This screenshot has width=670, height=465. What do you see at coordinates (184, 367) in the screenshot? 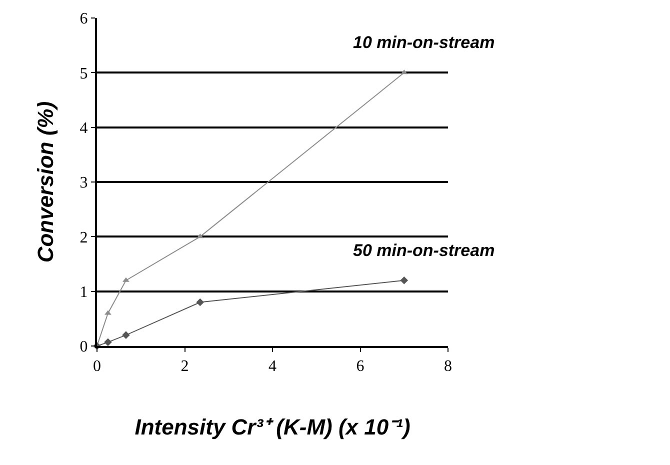
I see `x-tick-label: 2` at bounding box center [184, 367].